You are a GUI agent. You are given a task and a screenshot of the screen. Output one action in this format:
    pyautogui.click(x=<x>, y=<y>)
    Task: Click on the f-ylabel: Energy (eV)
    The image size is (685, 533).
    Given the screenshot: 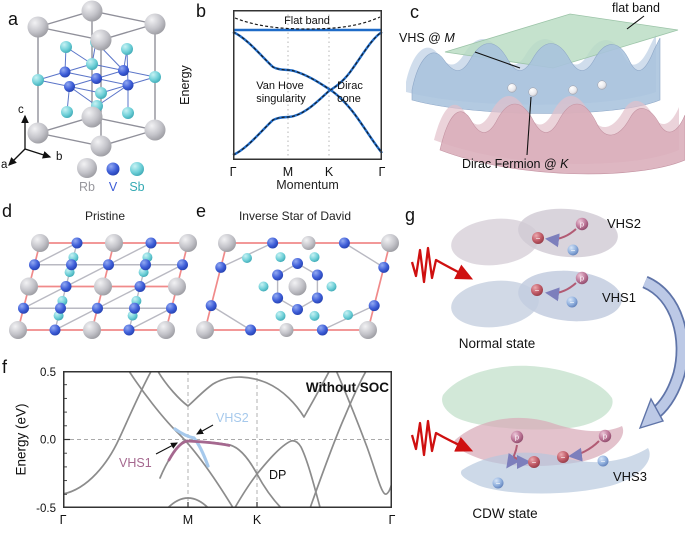 What is the action you would take?
    pyautogui.click(x=21, y=439)
    